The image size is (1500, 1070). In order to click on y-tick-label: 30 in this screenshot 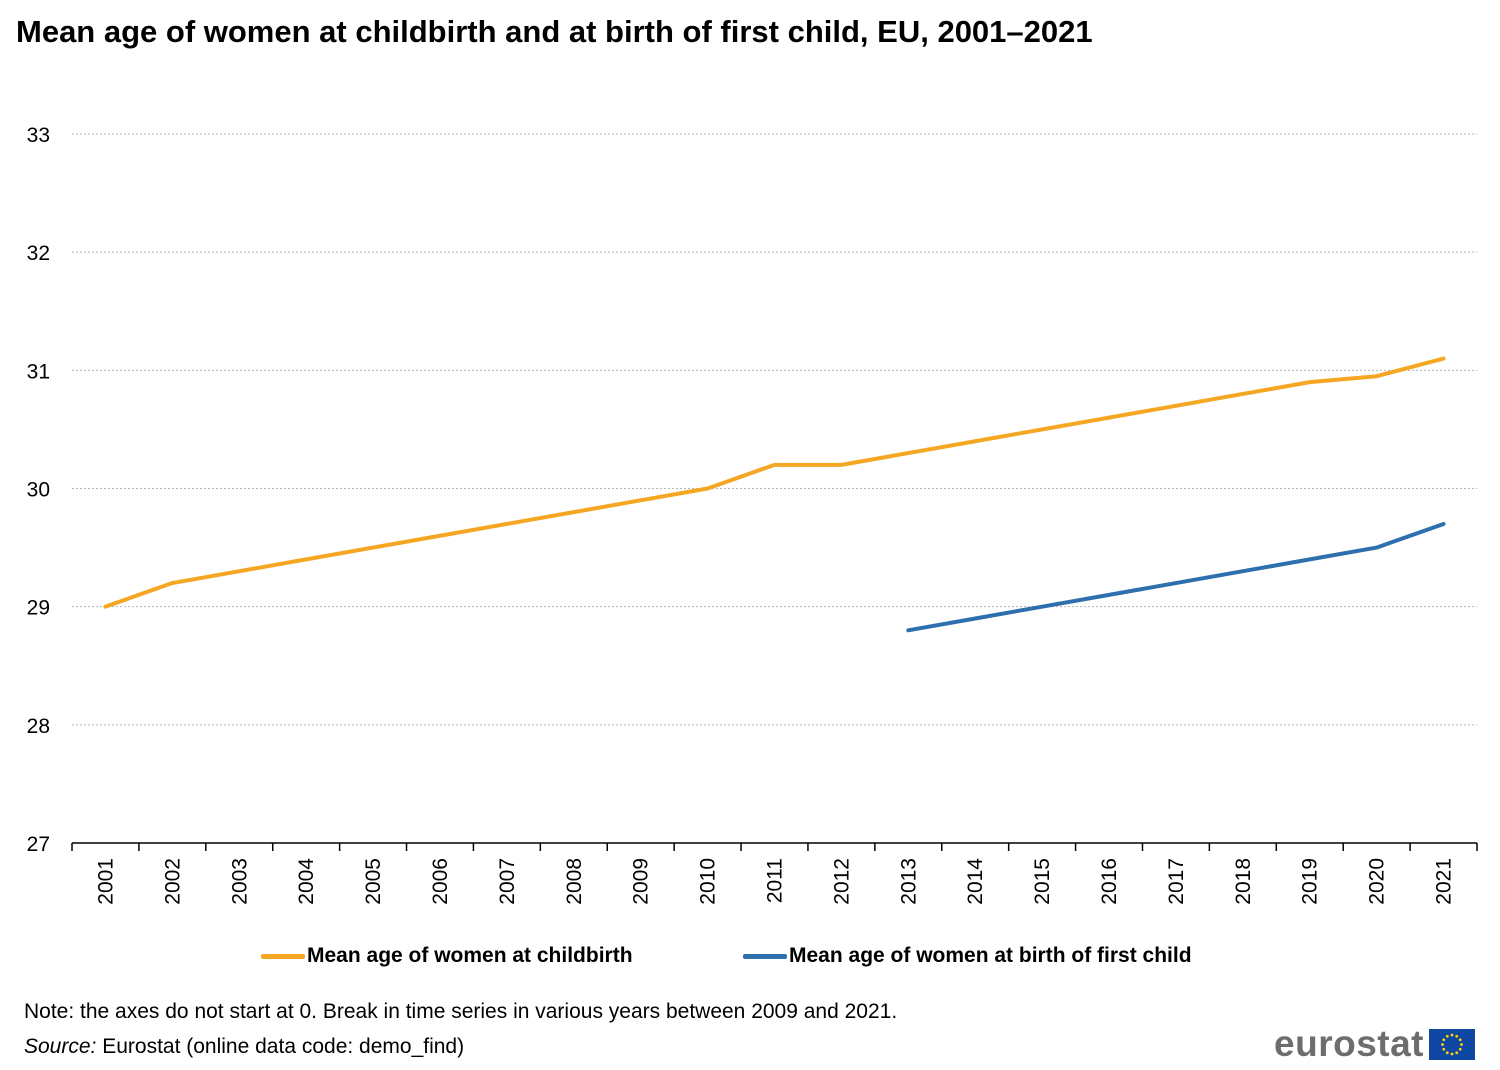, I will do `click(38, 490)`.